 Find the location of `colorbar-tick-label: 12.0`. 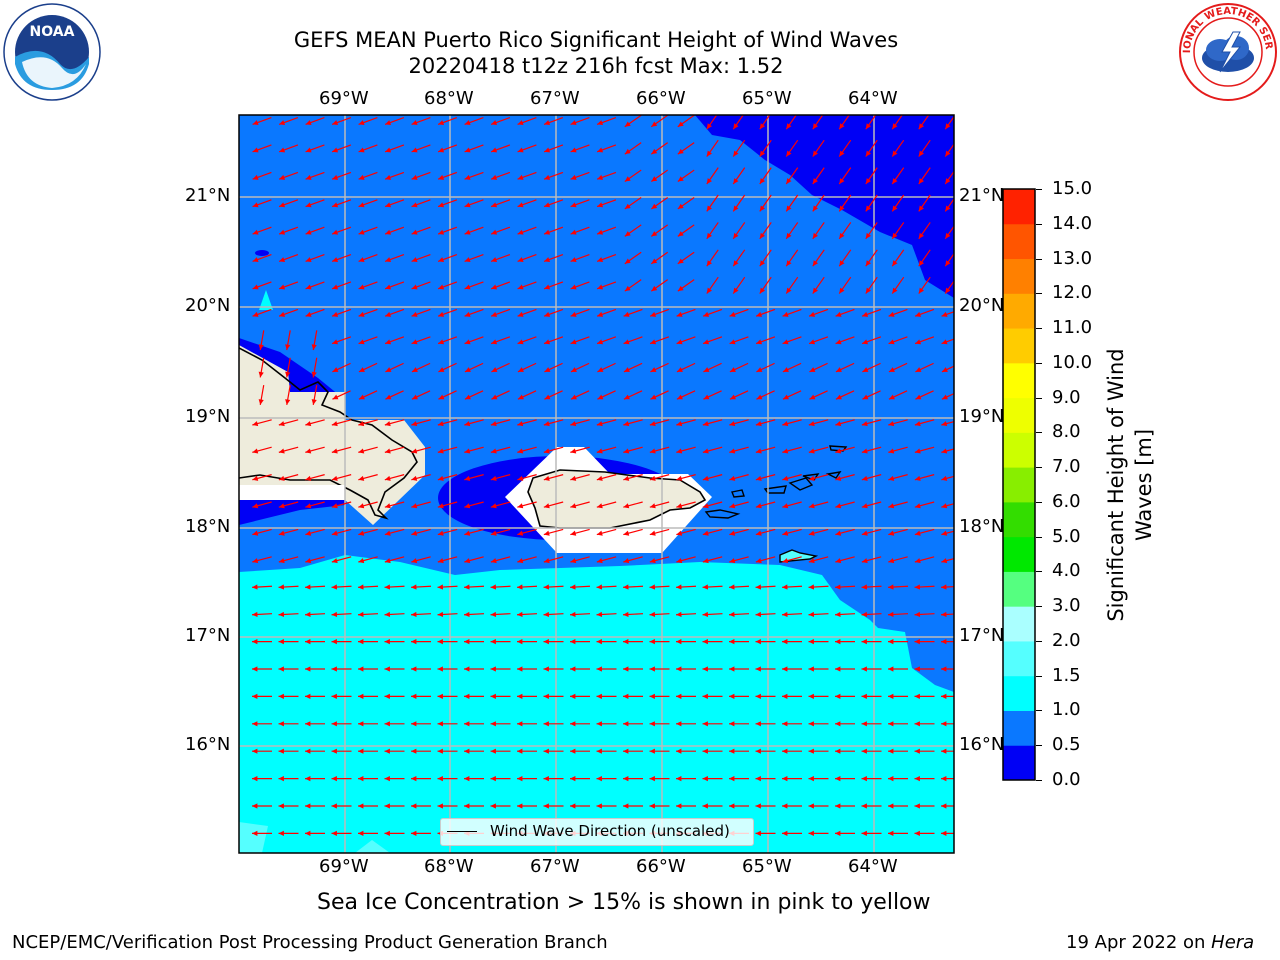

colorbar-tick-label: 12.0 is located at coordinates (1072, 293).